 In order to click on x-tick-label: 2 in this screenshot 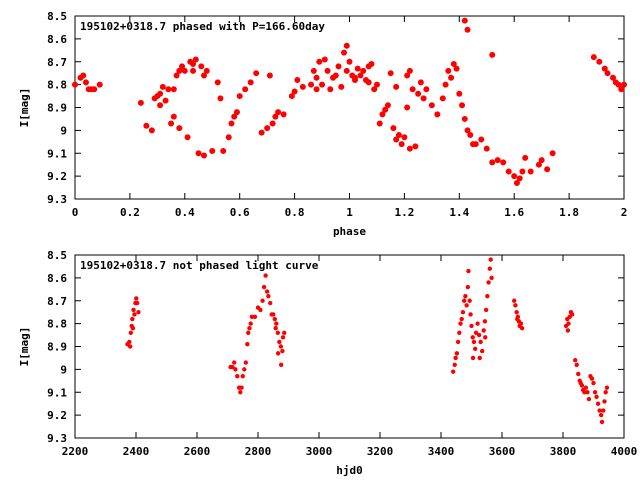, I will do `click(624, 212)`.